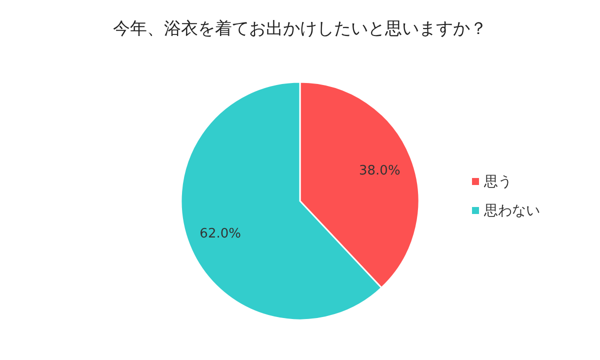 The width and height of the screenshot is (600, 360). I want to click on legend-label: 思う, so click(497, 182).